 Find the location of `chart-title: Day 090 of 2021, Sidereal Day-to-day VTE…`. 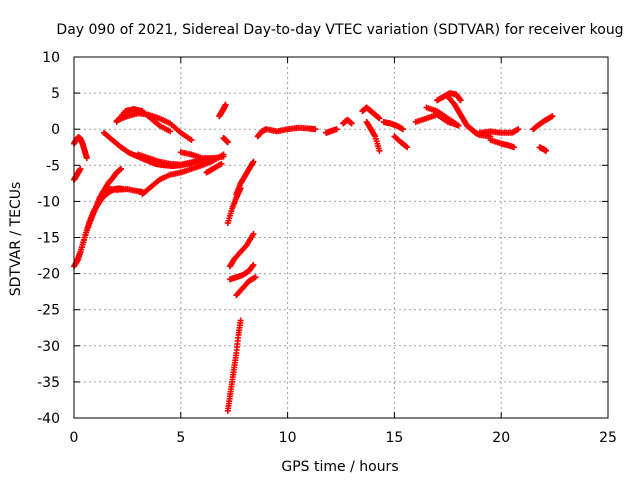

chart-title: Day 090 of 2021, Sidereal Day-to-day VTE… is located at coordinates (339, 30).